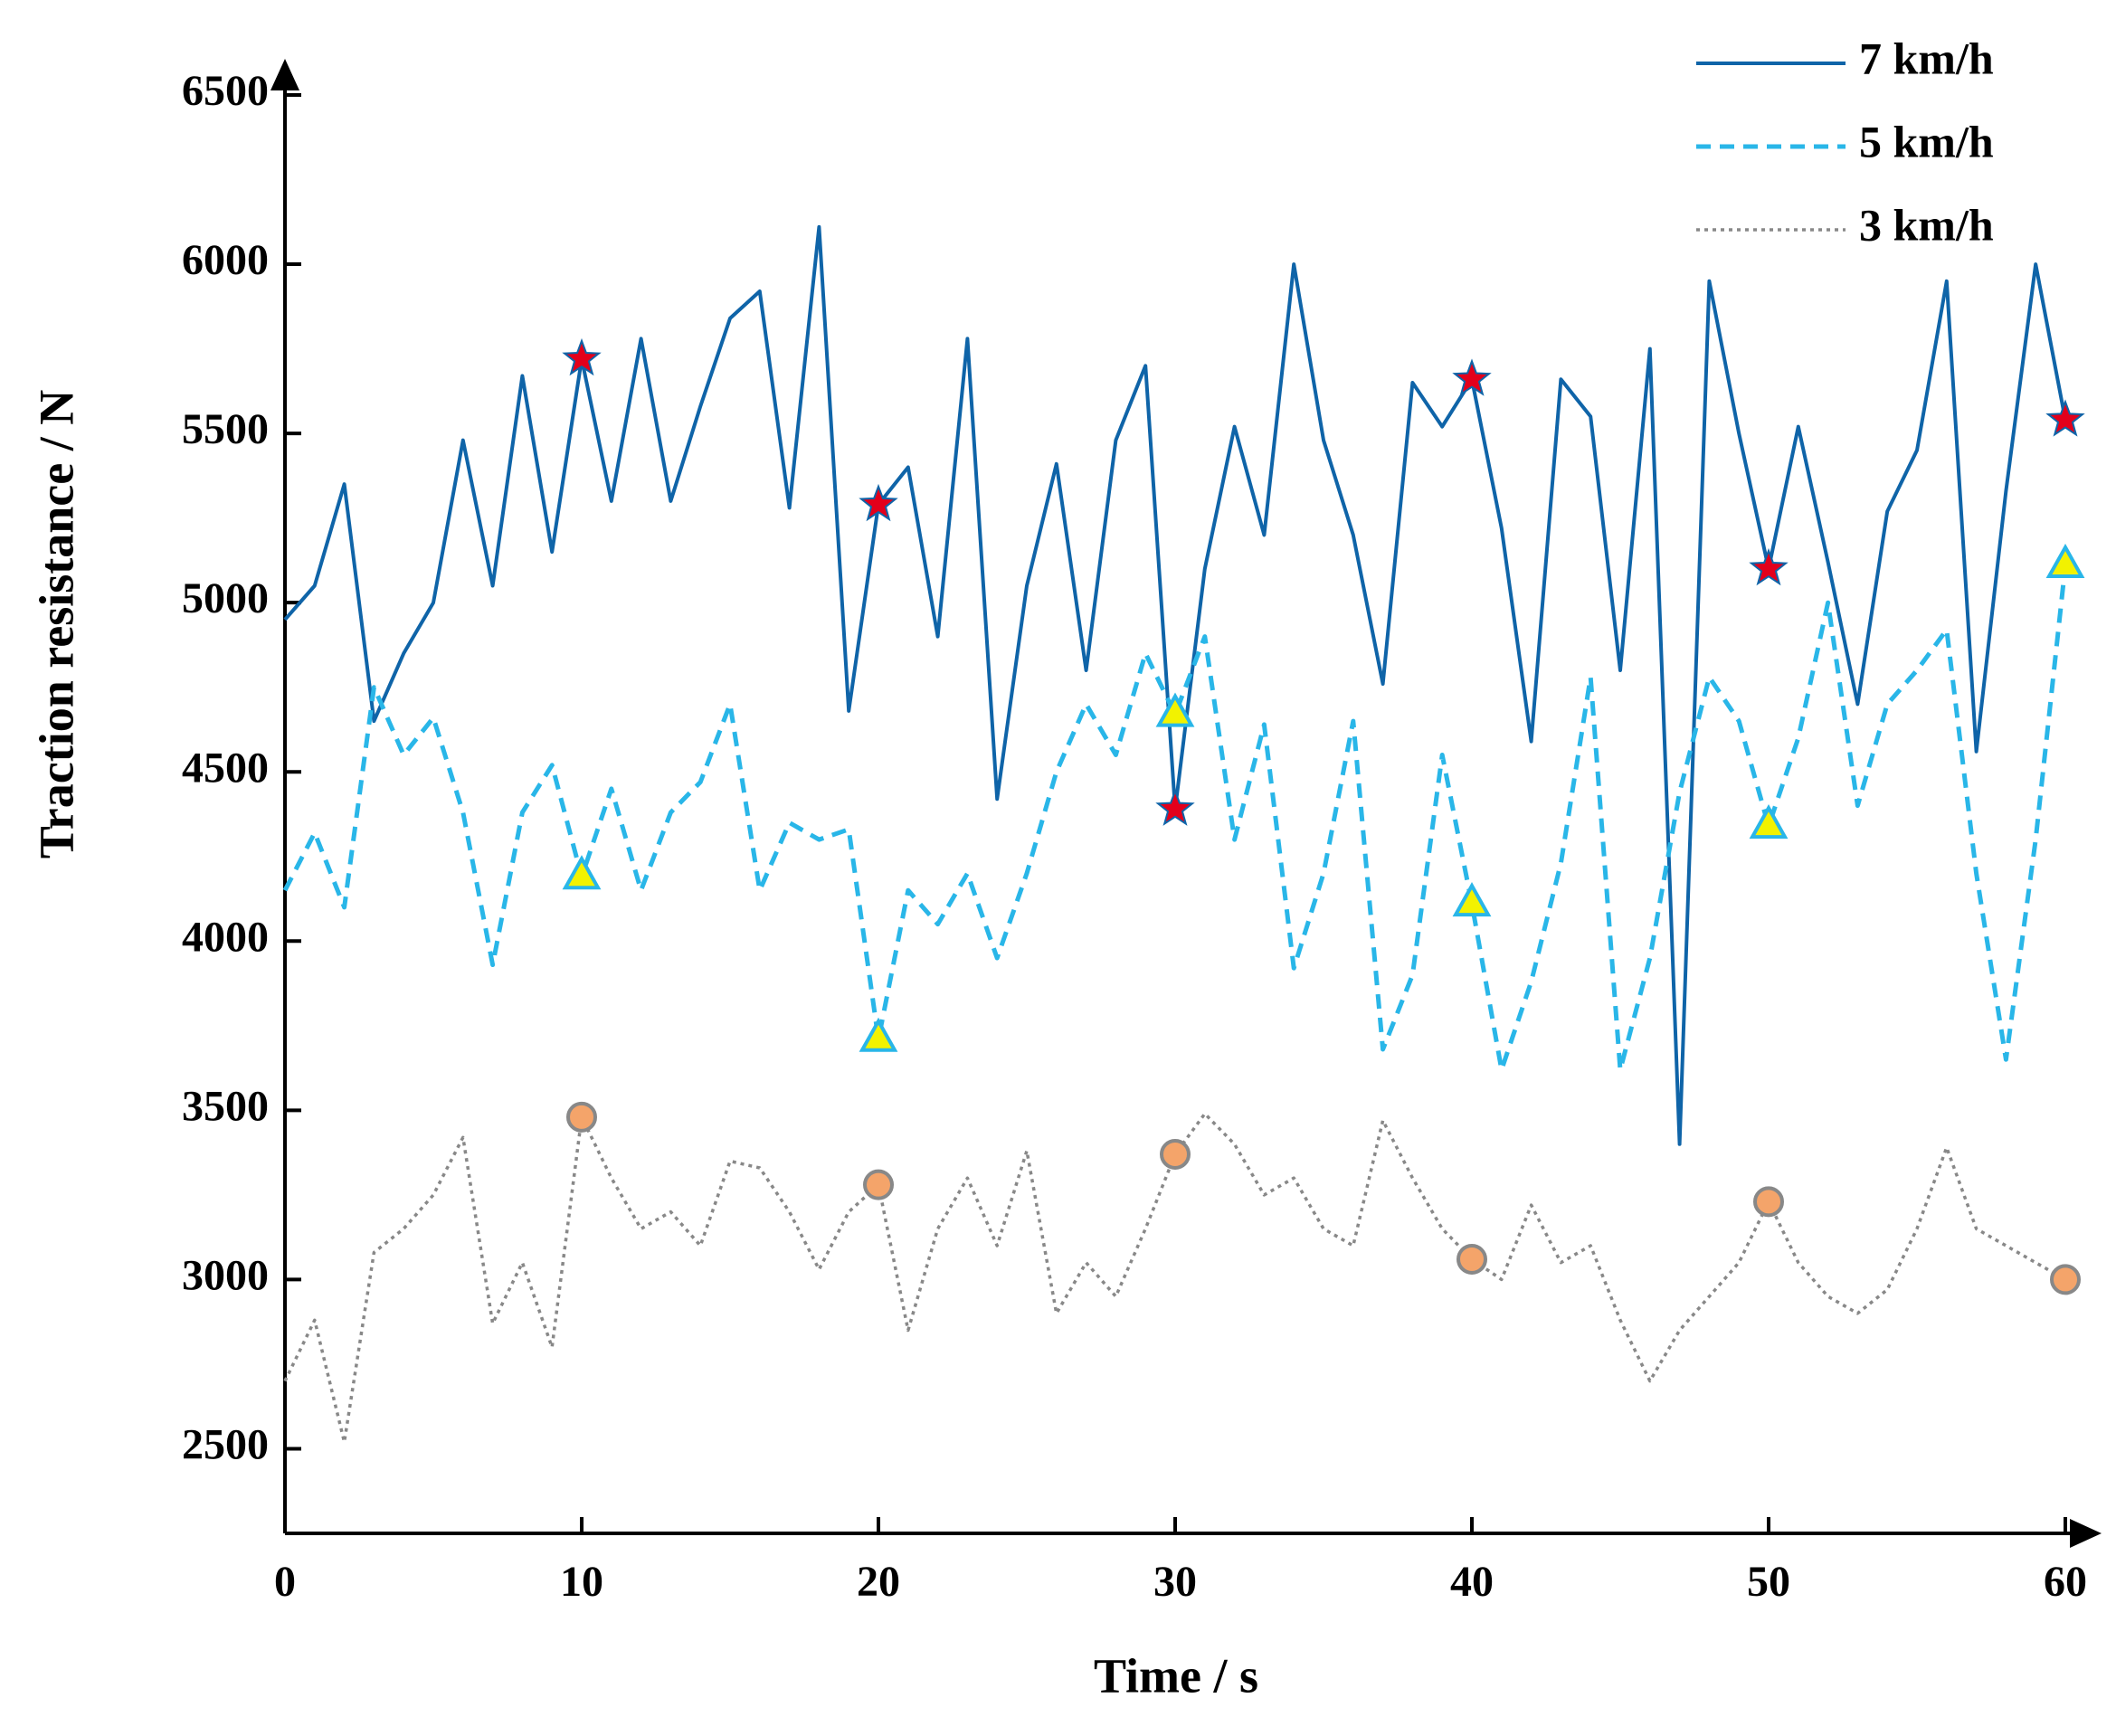 The height and width of the screenshot is (1736, 2116). Describe the element at coordinates (1927, 58) in the screenshot. I see `legend-label: 7 km/h` at that location.